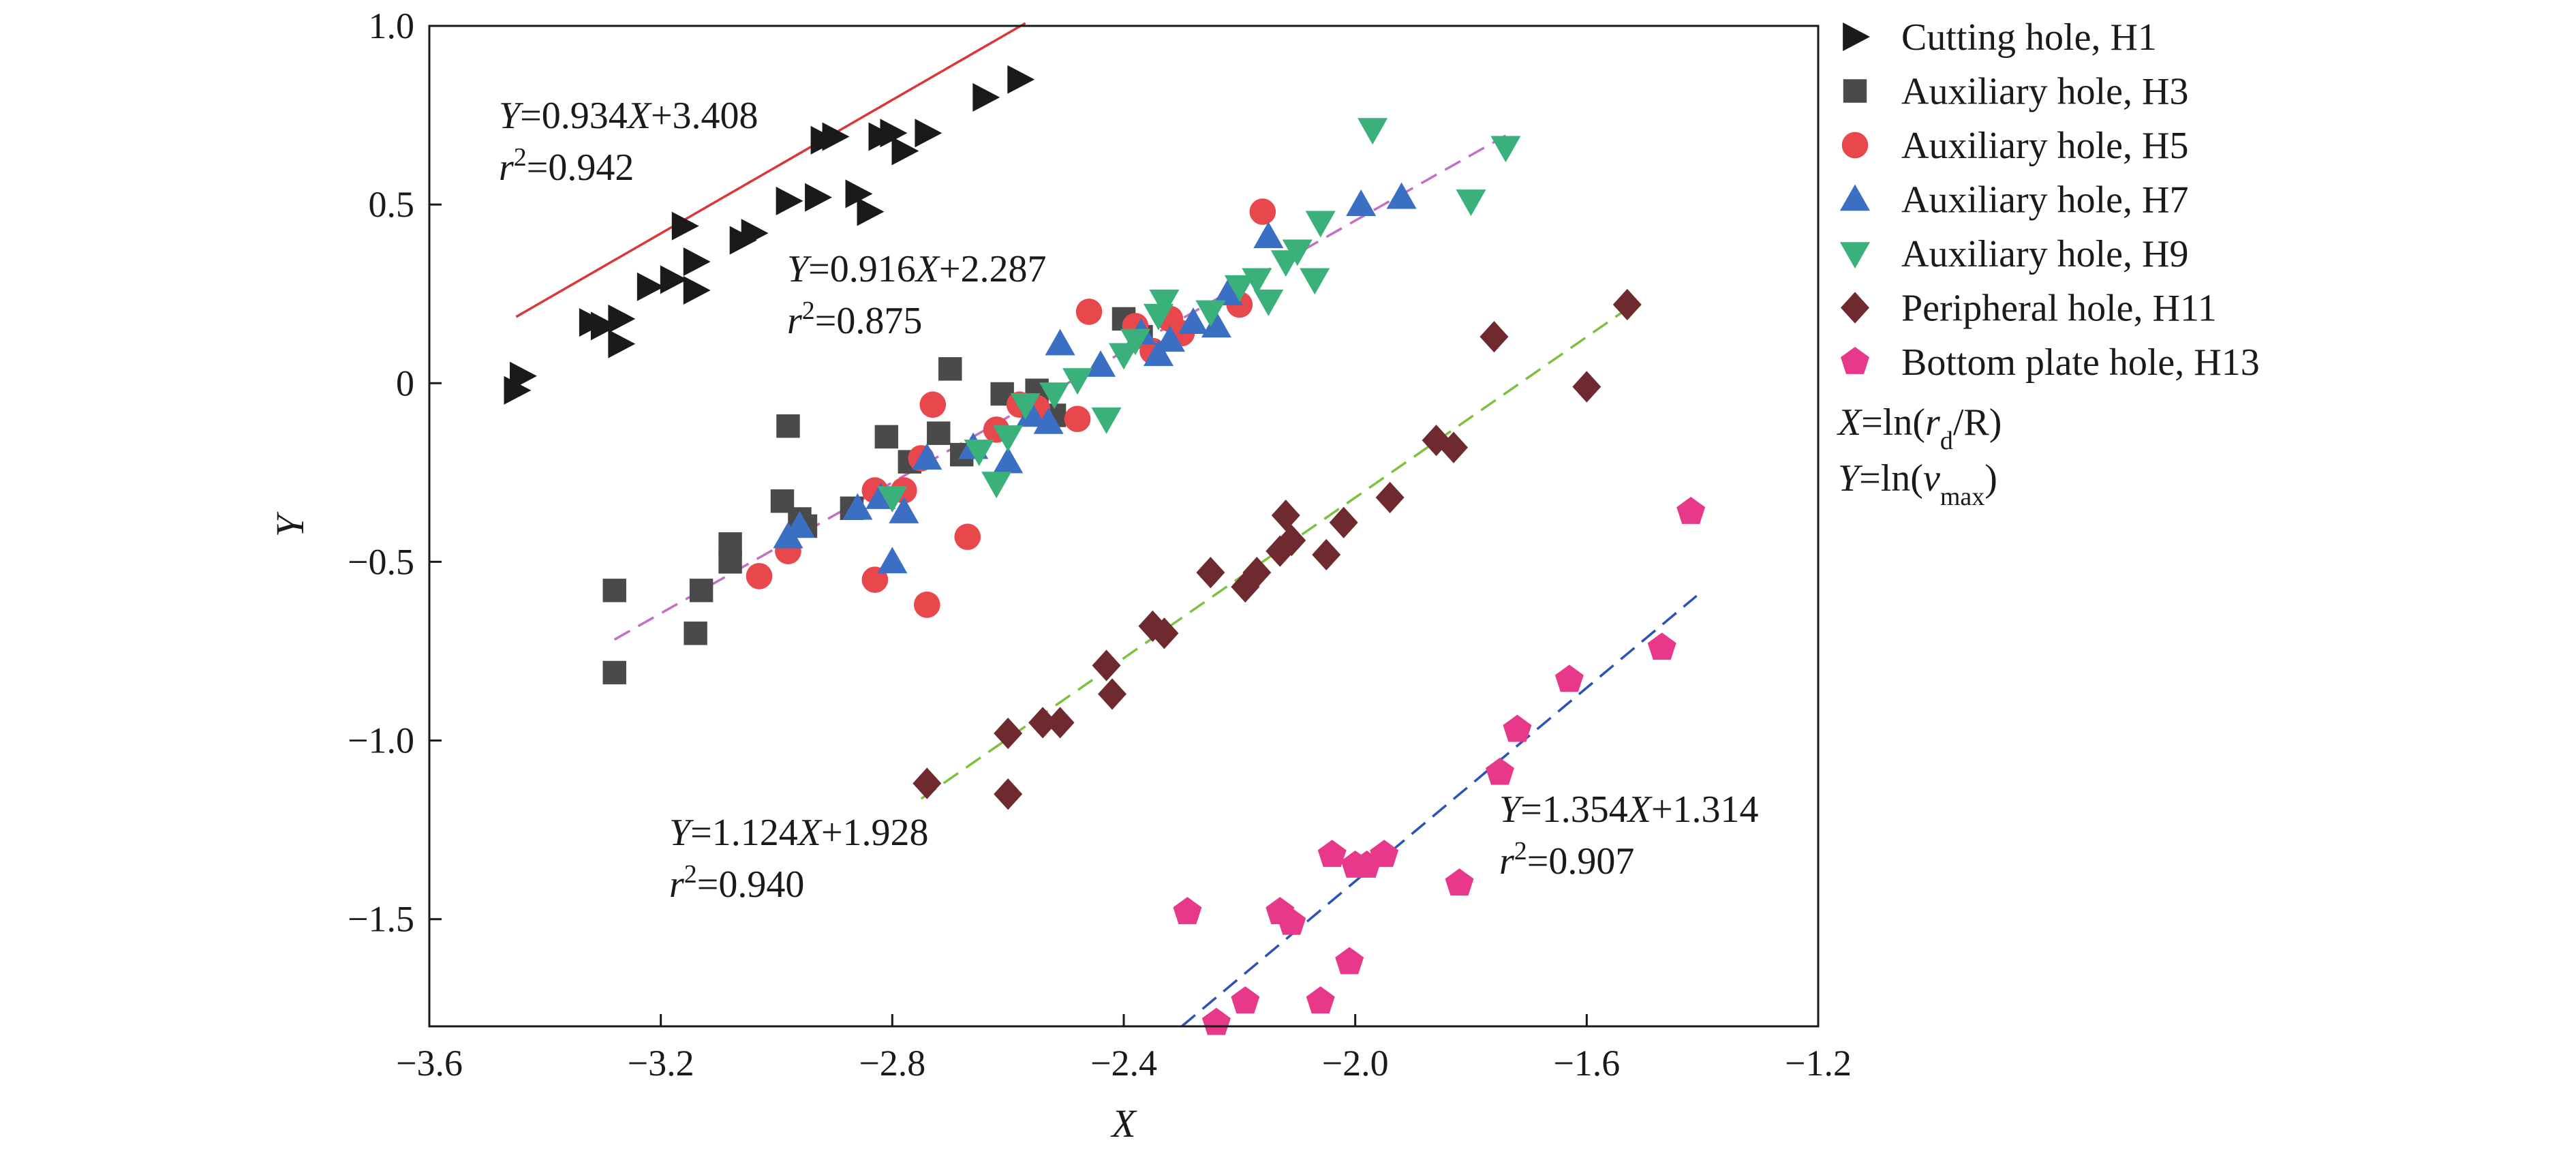  Describe the element at coordinates (381, 561) in the screenshot. I see `y-tick-label: −0.5` at that location.